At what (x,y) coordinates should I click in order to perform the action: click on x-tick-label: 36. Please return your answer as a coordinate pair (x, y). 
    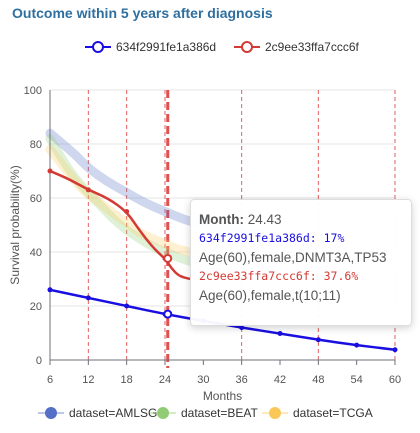
    Looking at the image, I should click on (242, 380).